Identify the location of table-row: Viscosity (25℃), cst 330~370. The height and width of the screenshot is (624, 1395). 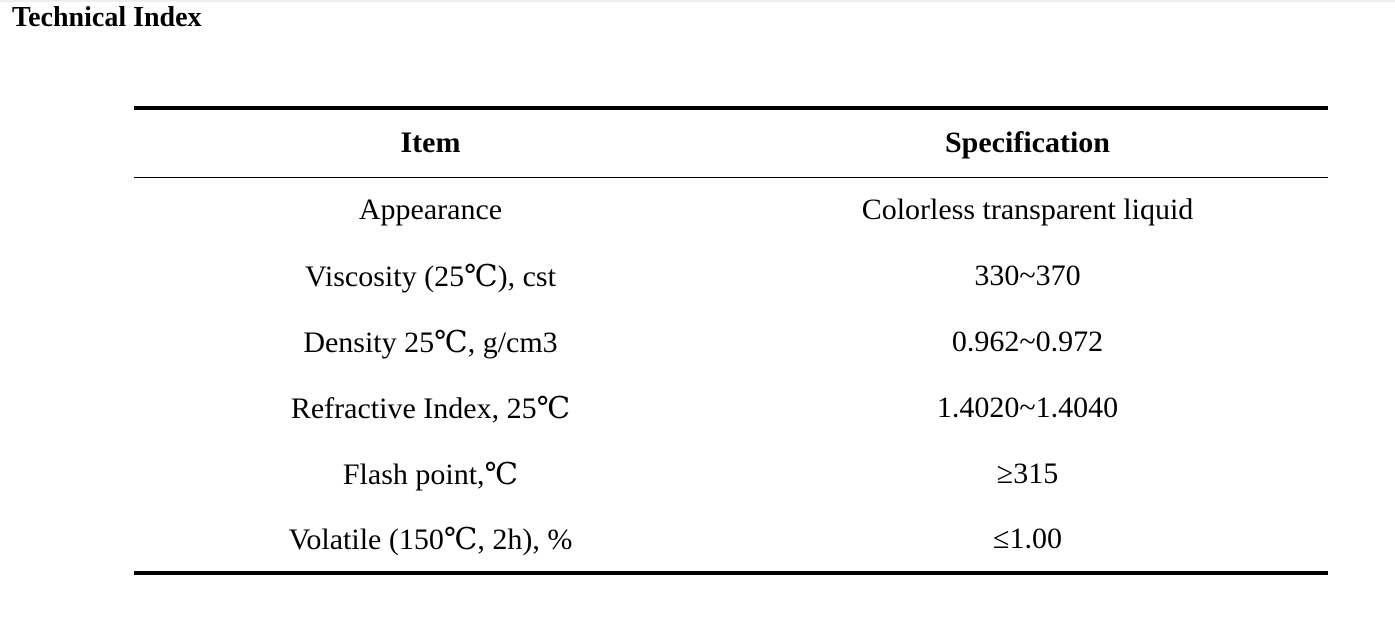
(731, 276).